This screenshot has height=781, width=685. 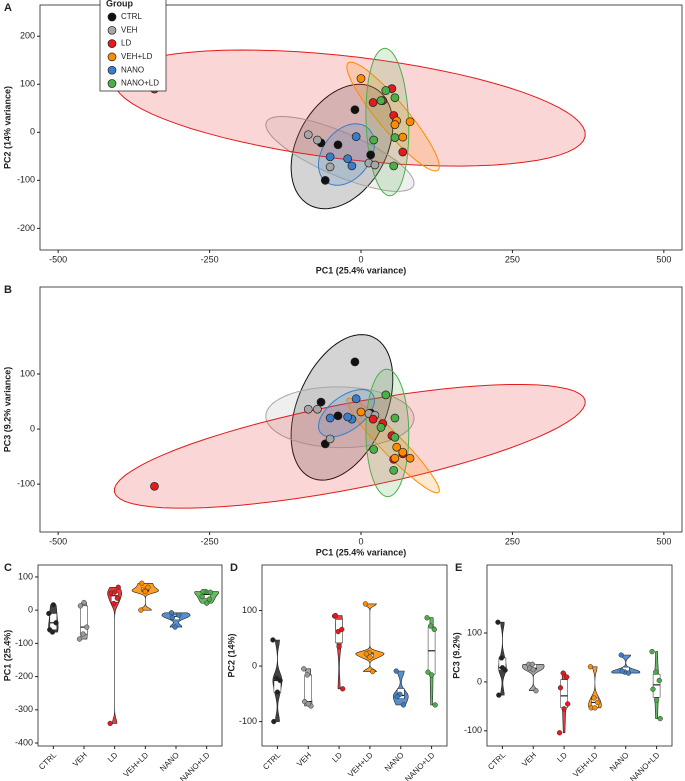 I want to click on x-tick-label: 500, so click(x=663, y=259).